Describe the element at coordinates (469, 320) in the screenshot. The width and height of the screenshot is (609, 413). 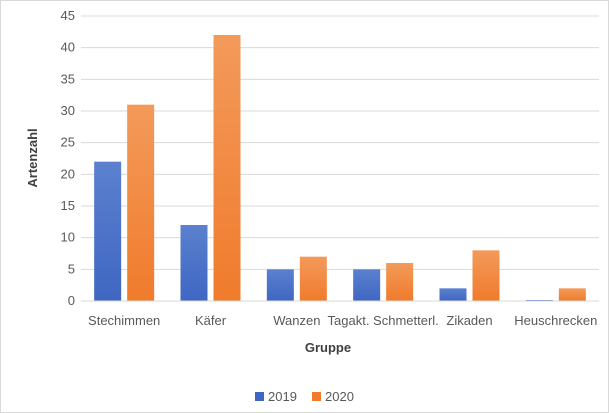
I see `x-tick-label: Zikaden` at that location.